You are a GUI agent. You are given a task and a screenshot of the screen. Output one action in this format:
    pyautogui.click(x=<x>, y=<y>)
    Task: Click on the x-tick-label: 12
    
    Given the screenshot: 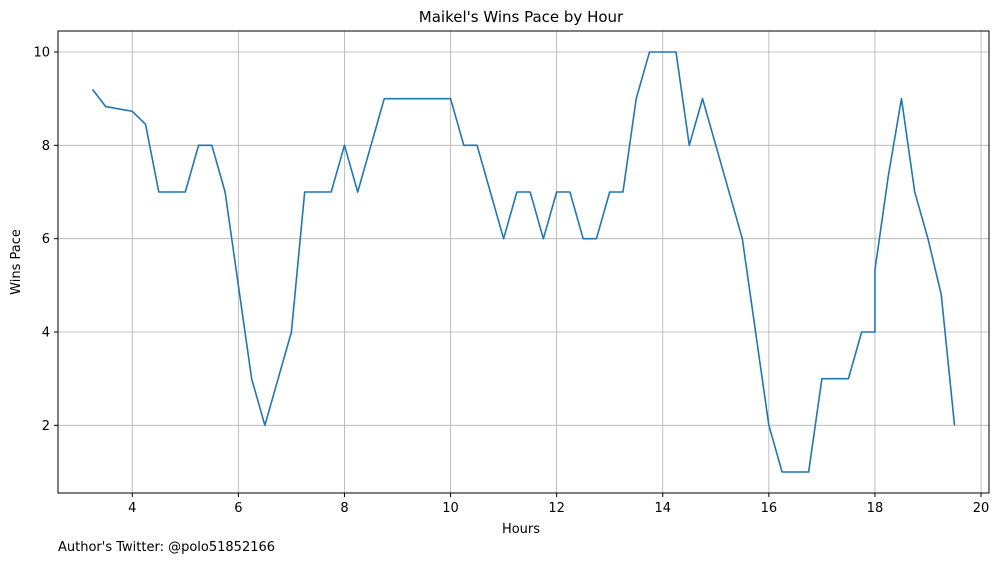 What is the action you would take?
    pyautogui.click(x=556, y=508)
    